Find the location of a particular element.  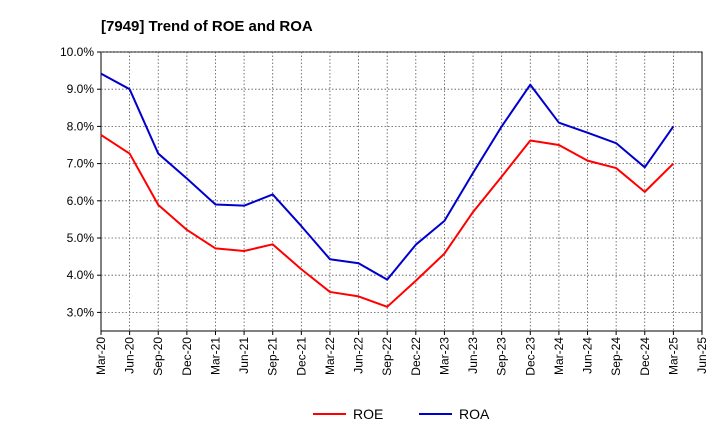

x-tick-label: Sep-23 is located at coordinates (502, 356).